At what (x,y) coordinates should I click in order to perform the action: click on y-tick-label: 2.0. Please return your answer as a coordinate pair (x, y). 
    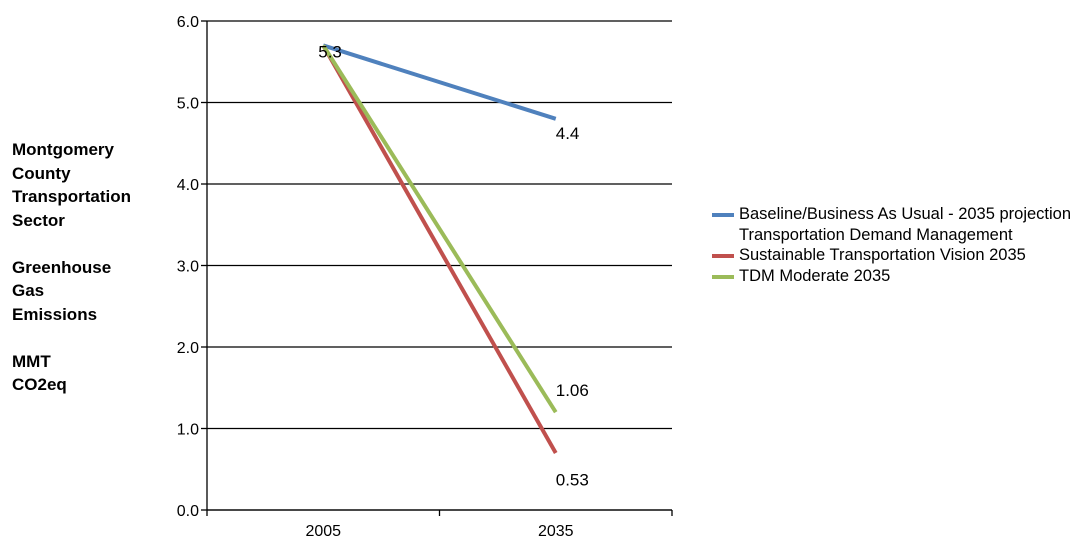
    Looking at the image, I should click on (188, 348).